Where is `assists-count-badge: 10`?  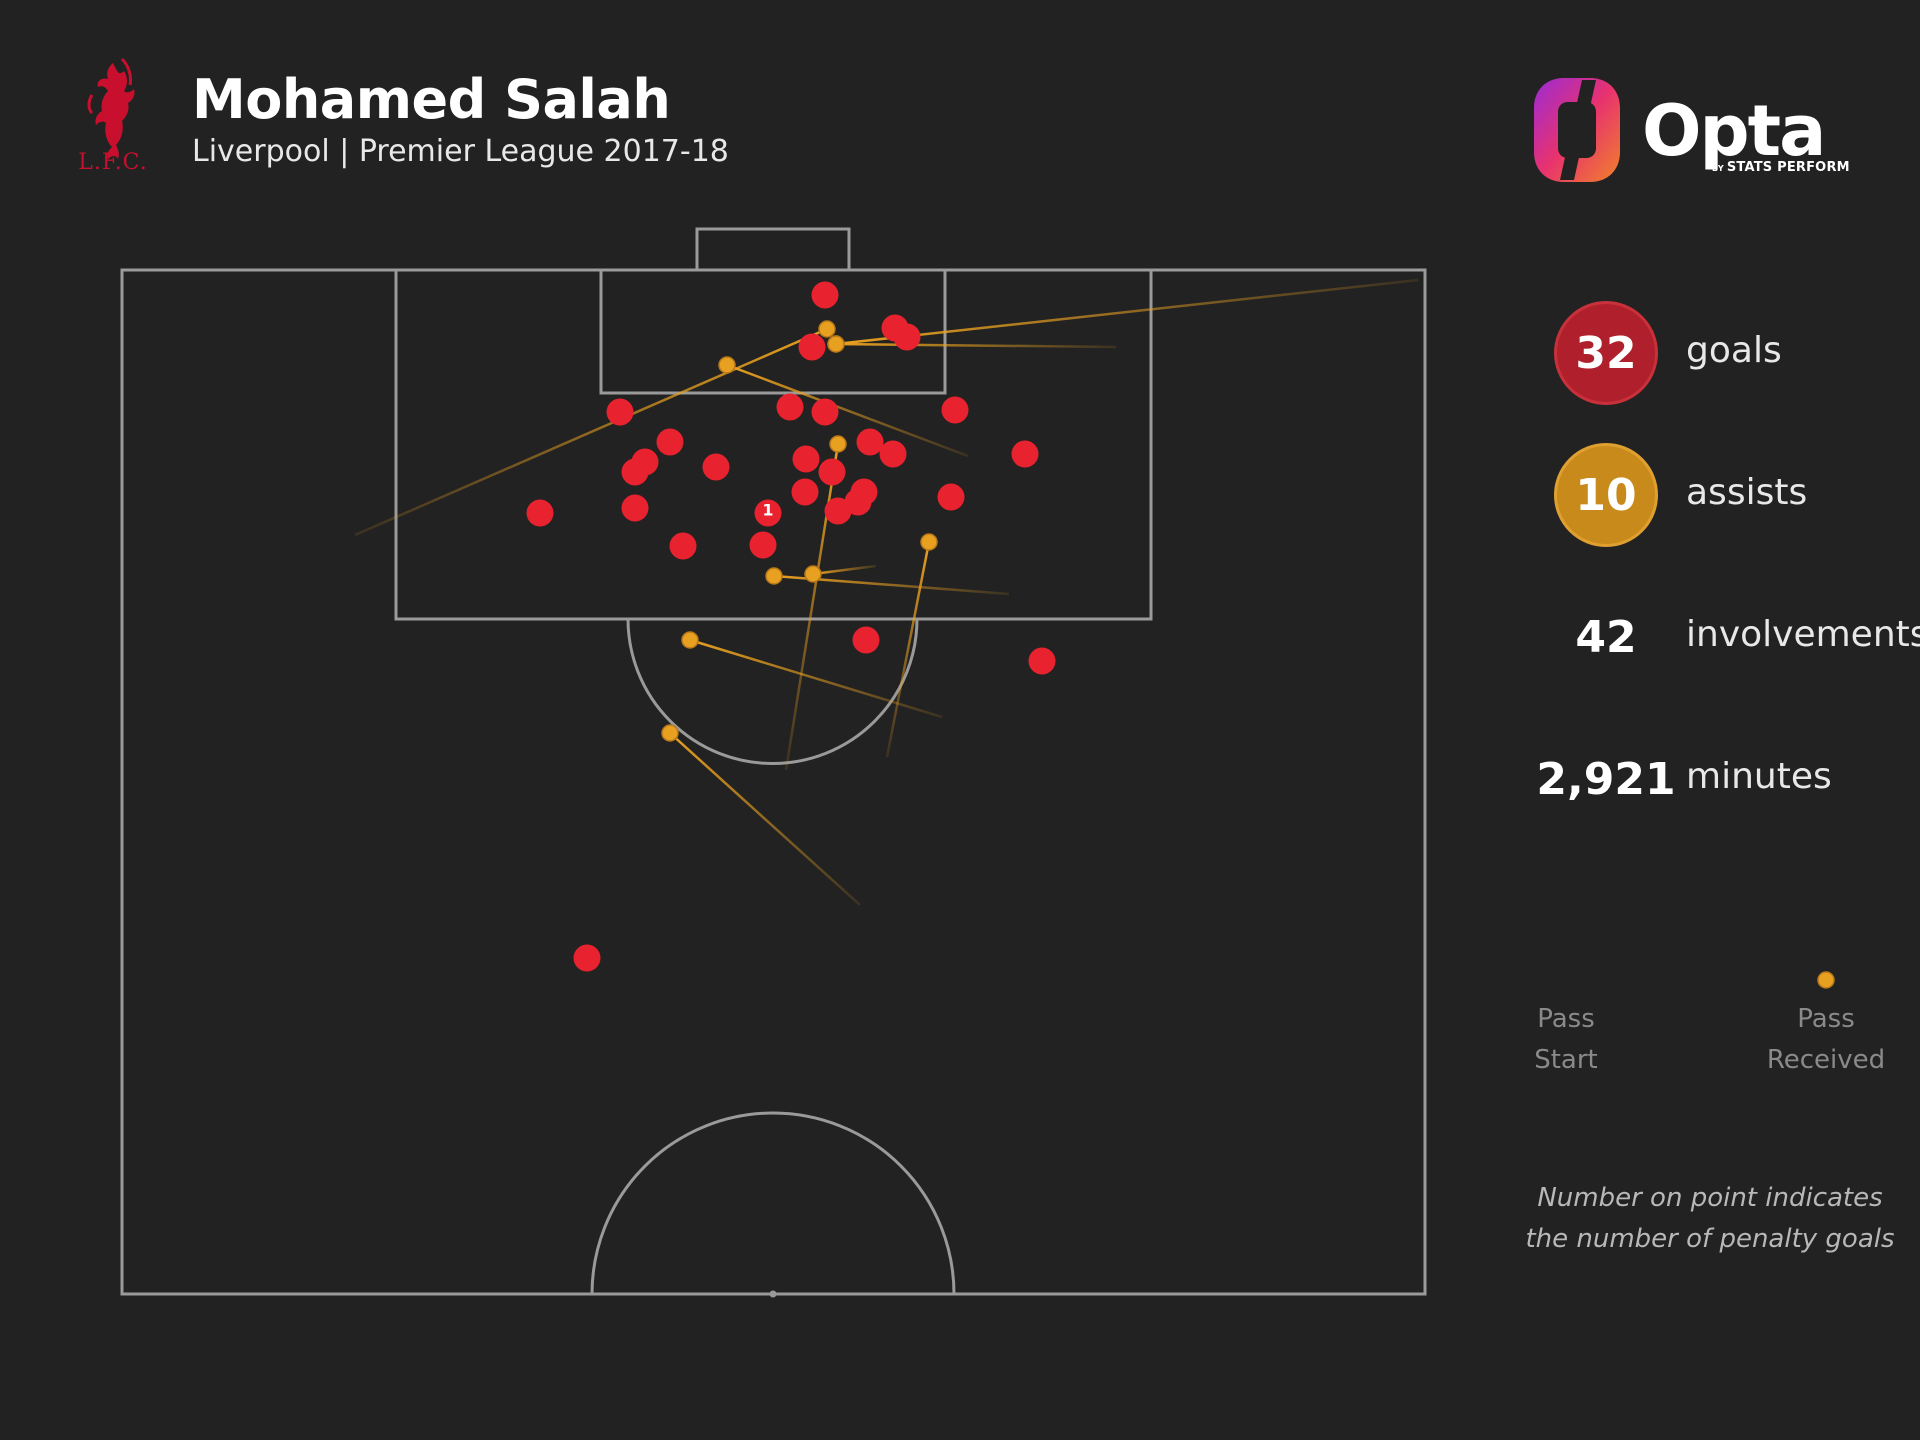
assists-count-badge: 10 is located at coordinates (1606, 495).